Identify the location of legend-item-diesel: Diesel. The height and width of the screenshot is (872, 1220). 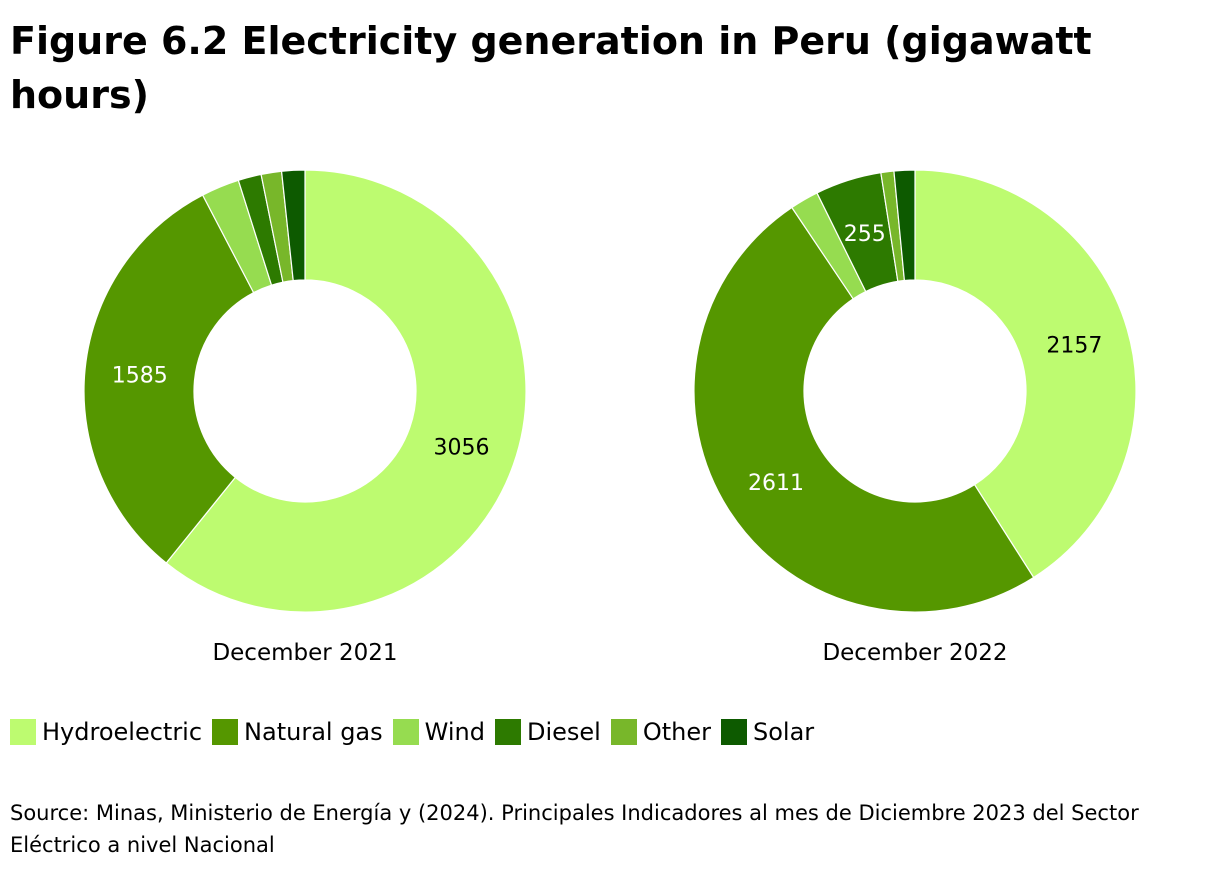
(547, 732).